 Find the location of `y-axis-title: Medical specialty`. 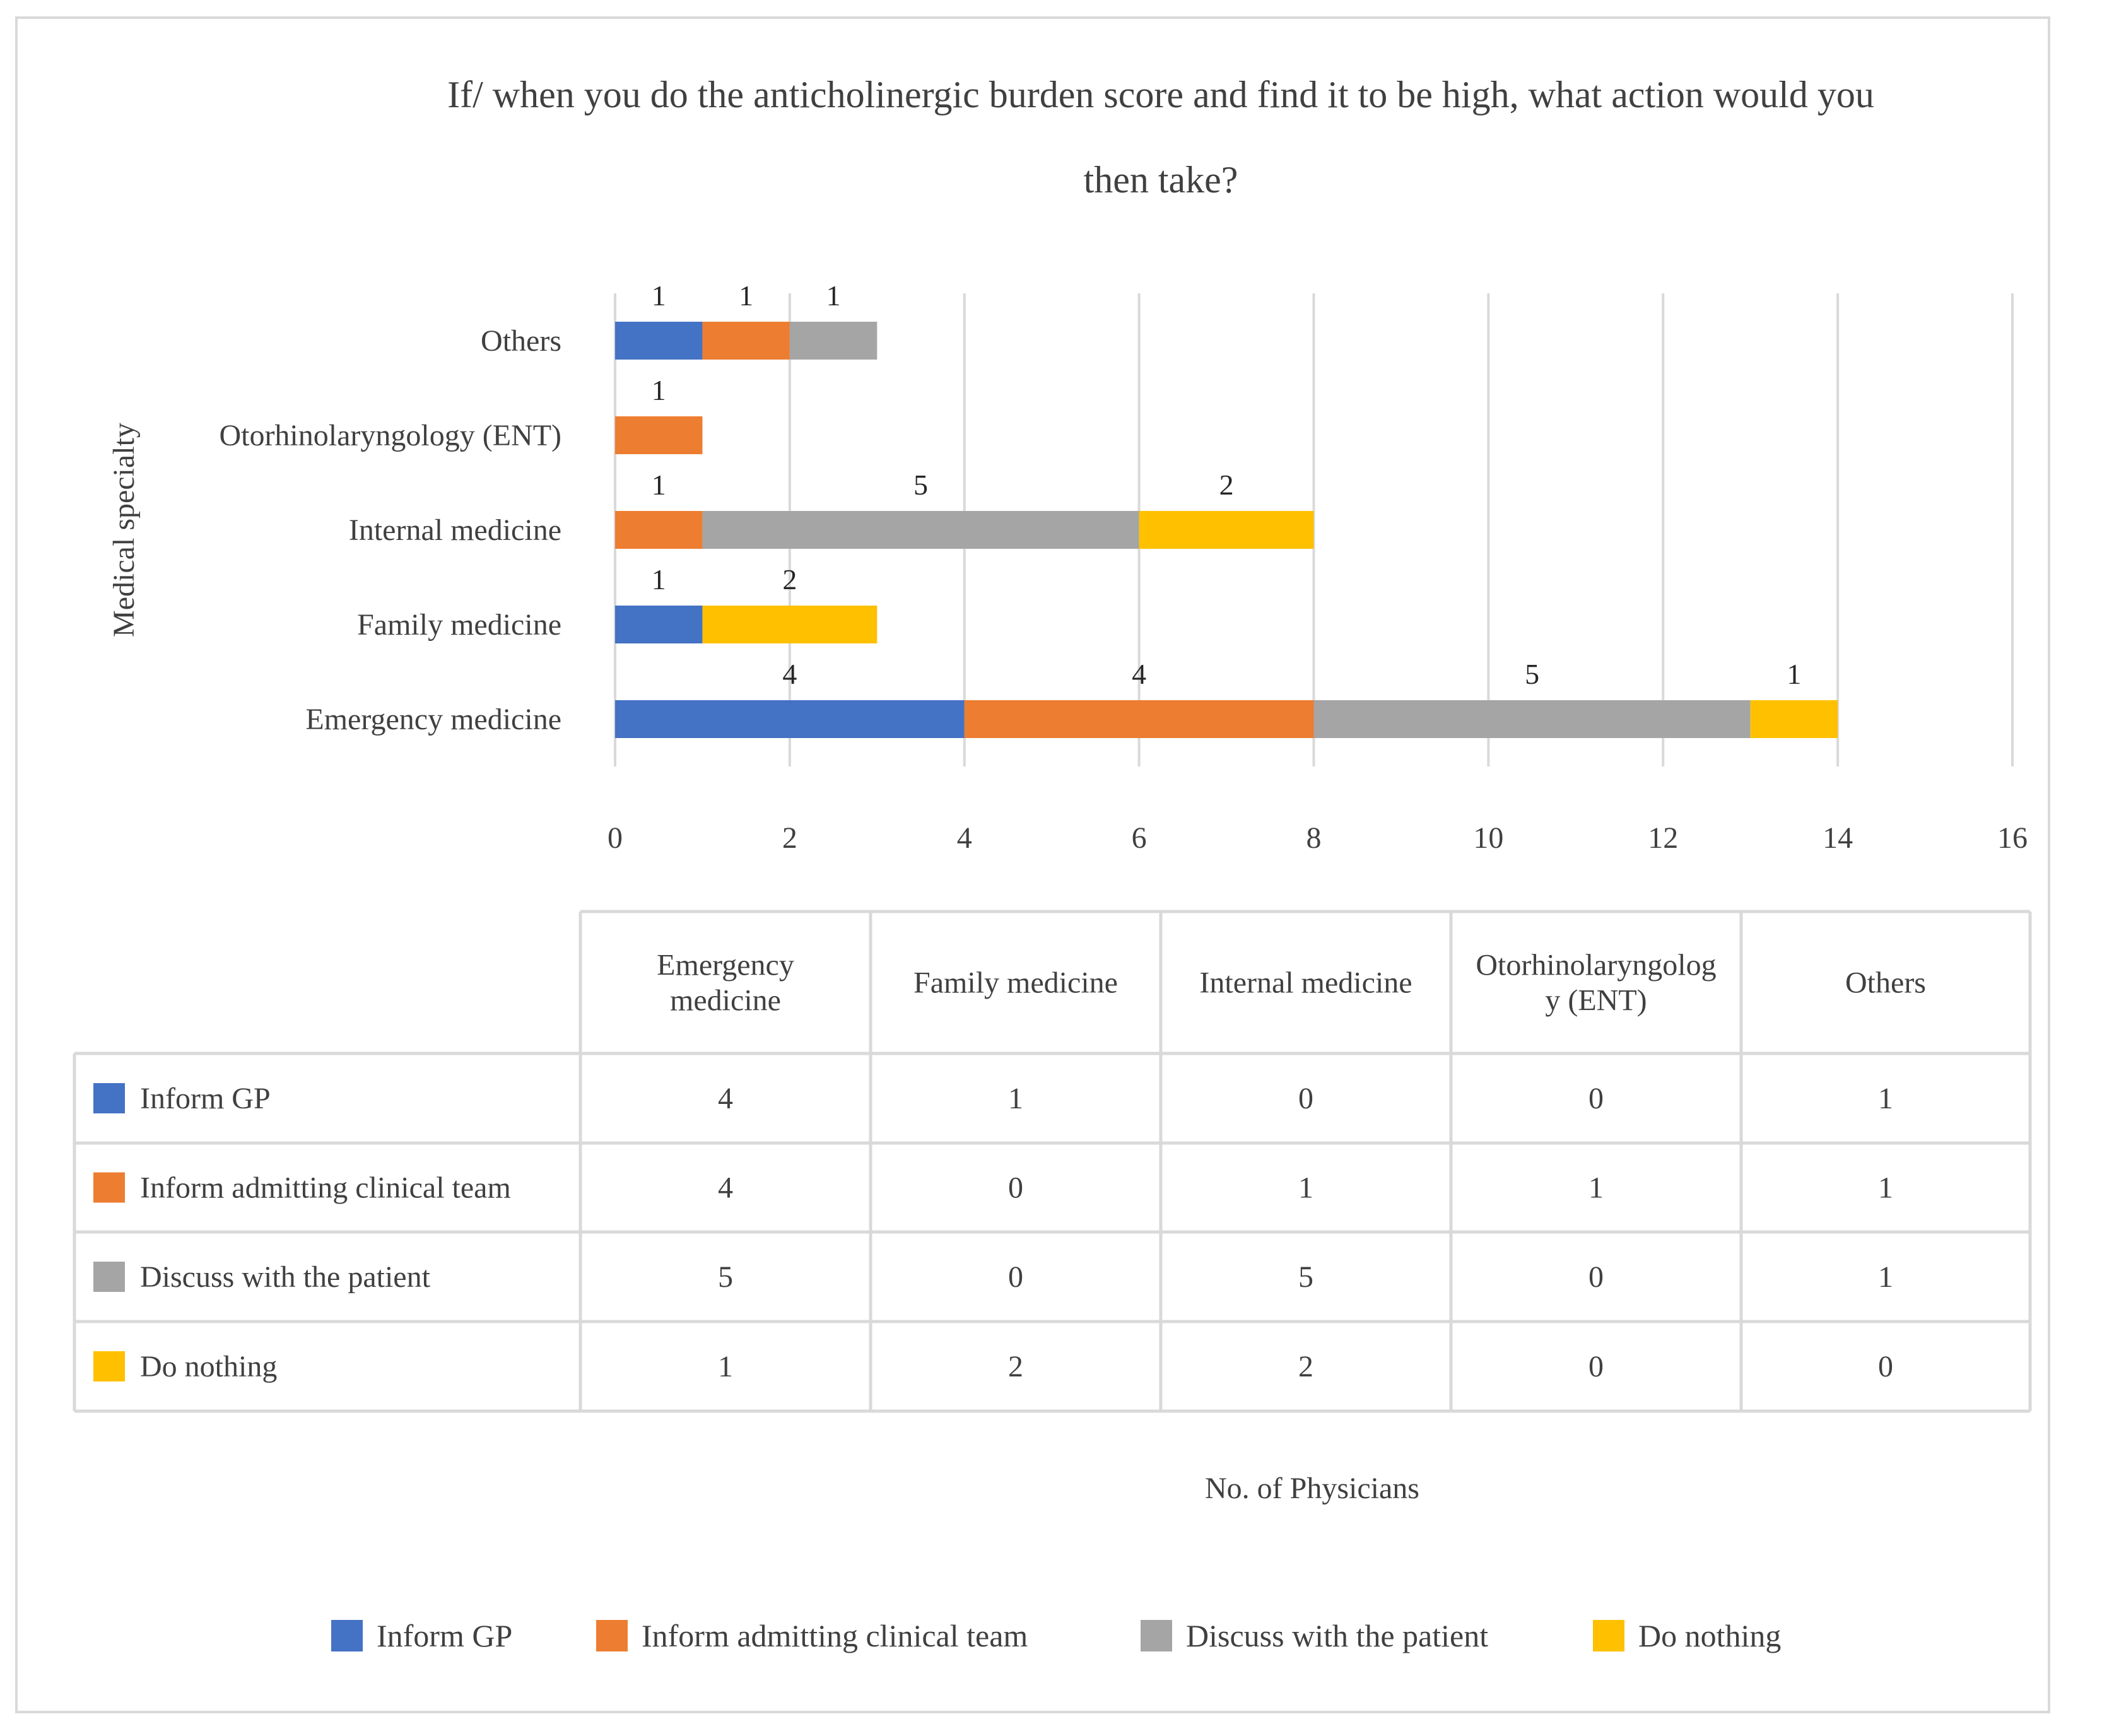

y-axis-title: Medical specialty is located at coordinates (124, 530).